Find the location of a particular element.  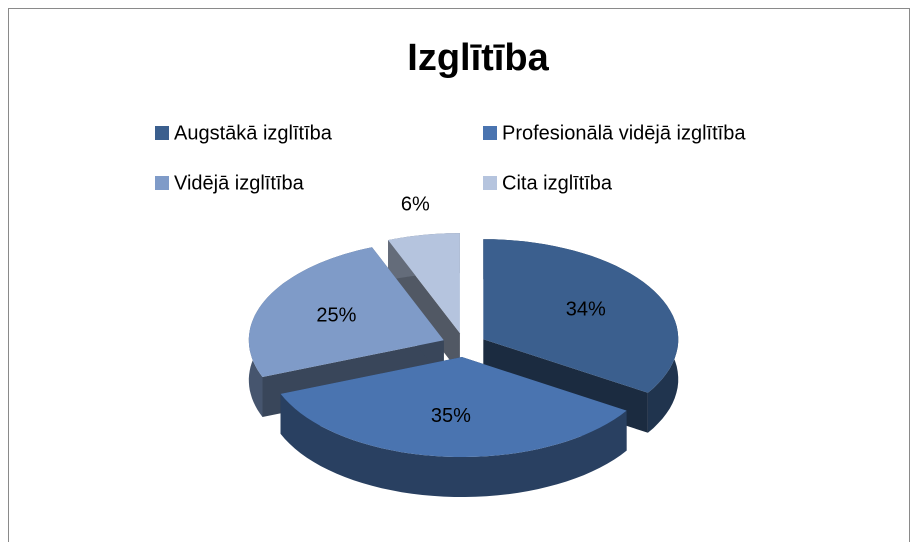

chart-title: Izglītība is located at coordinates (478, 58).